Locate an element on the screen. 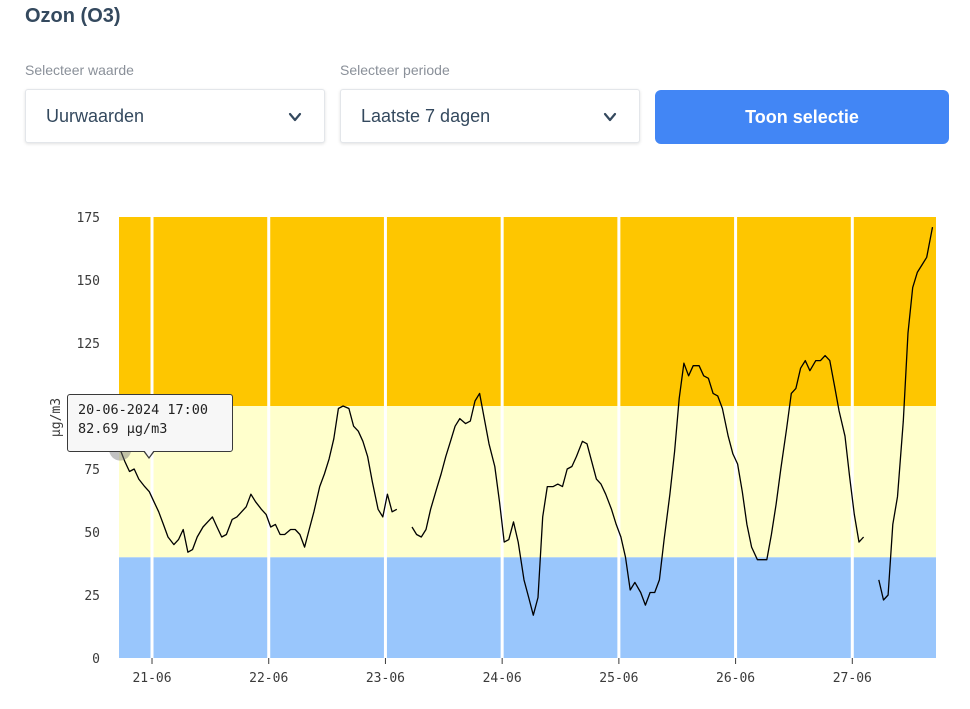  value-select: Uurwaarden is located at coordinates (175, 116).